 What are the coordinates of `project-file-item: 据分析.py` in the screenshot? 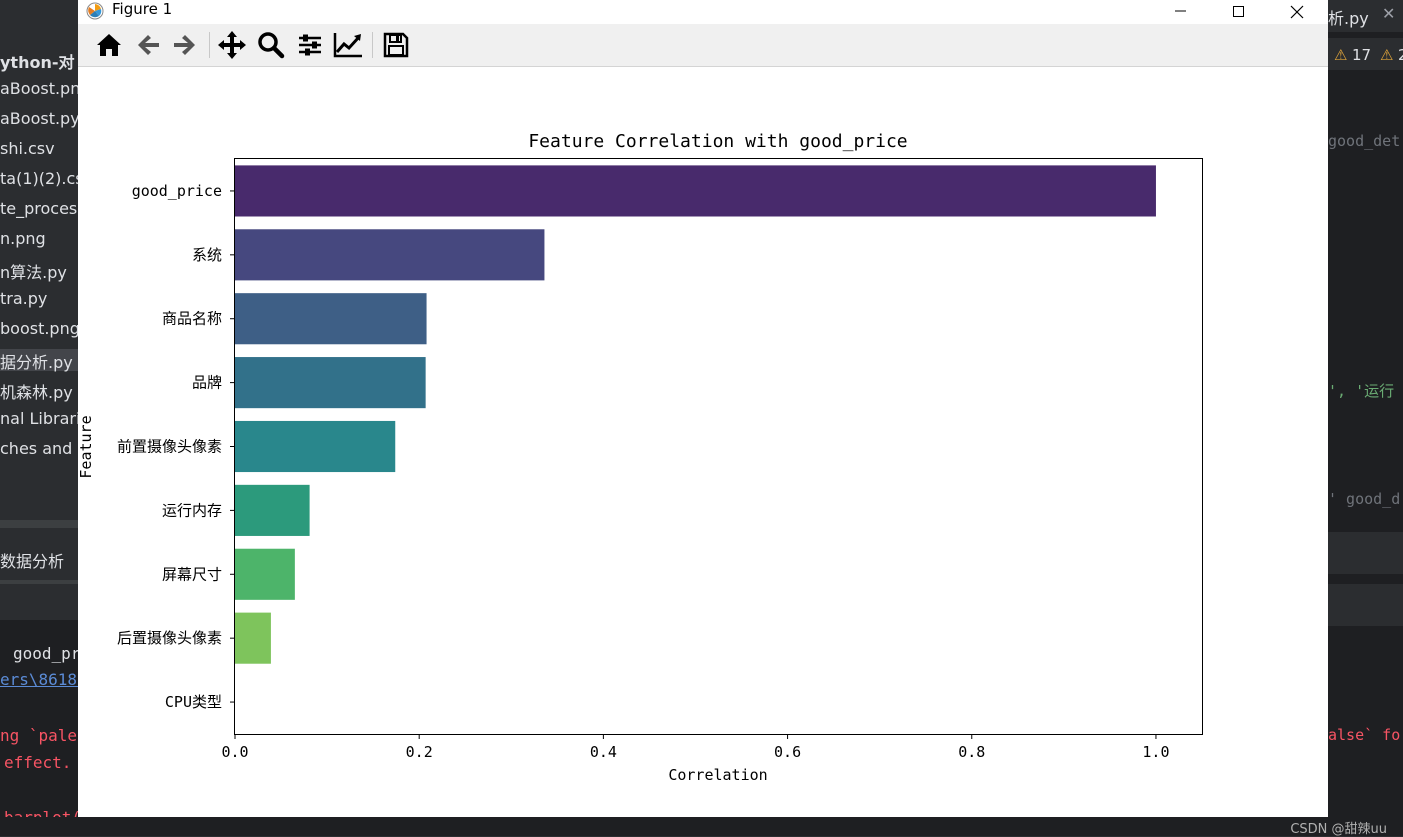 It's located at (39, 360).